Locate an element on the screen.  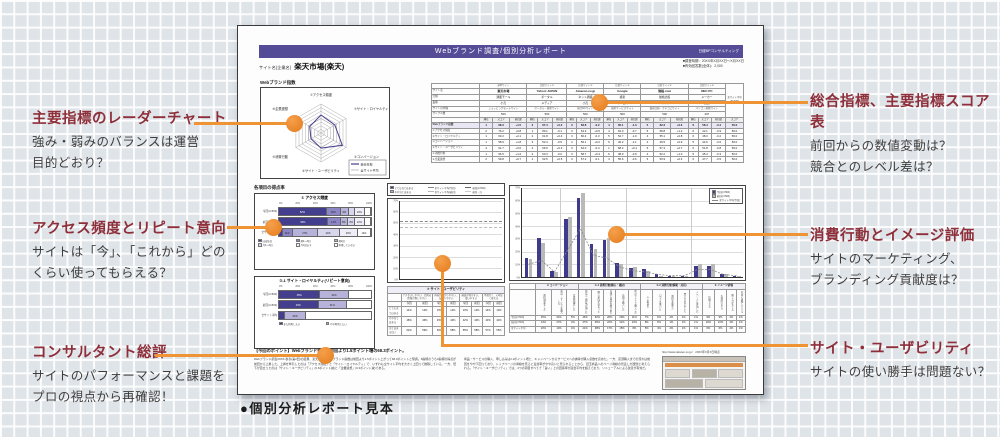
chart-title: ②-1 サイト・ロイヤルティ(リピート意向) is located at coordinates (314, 281).